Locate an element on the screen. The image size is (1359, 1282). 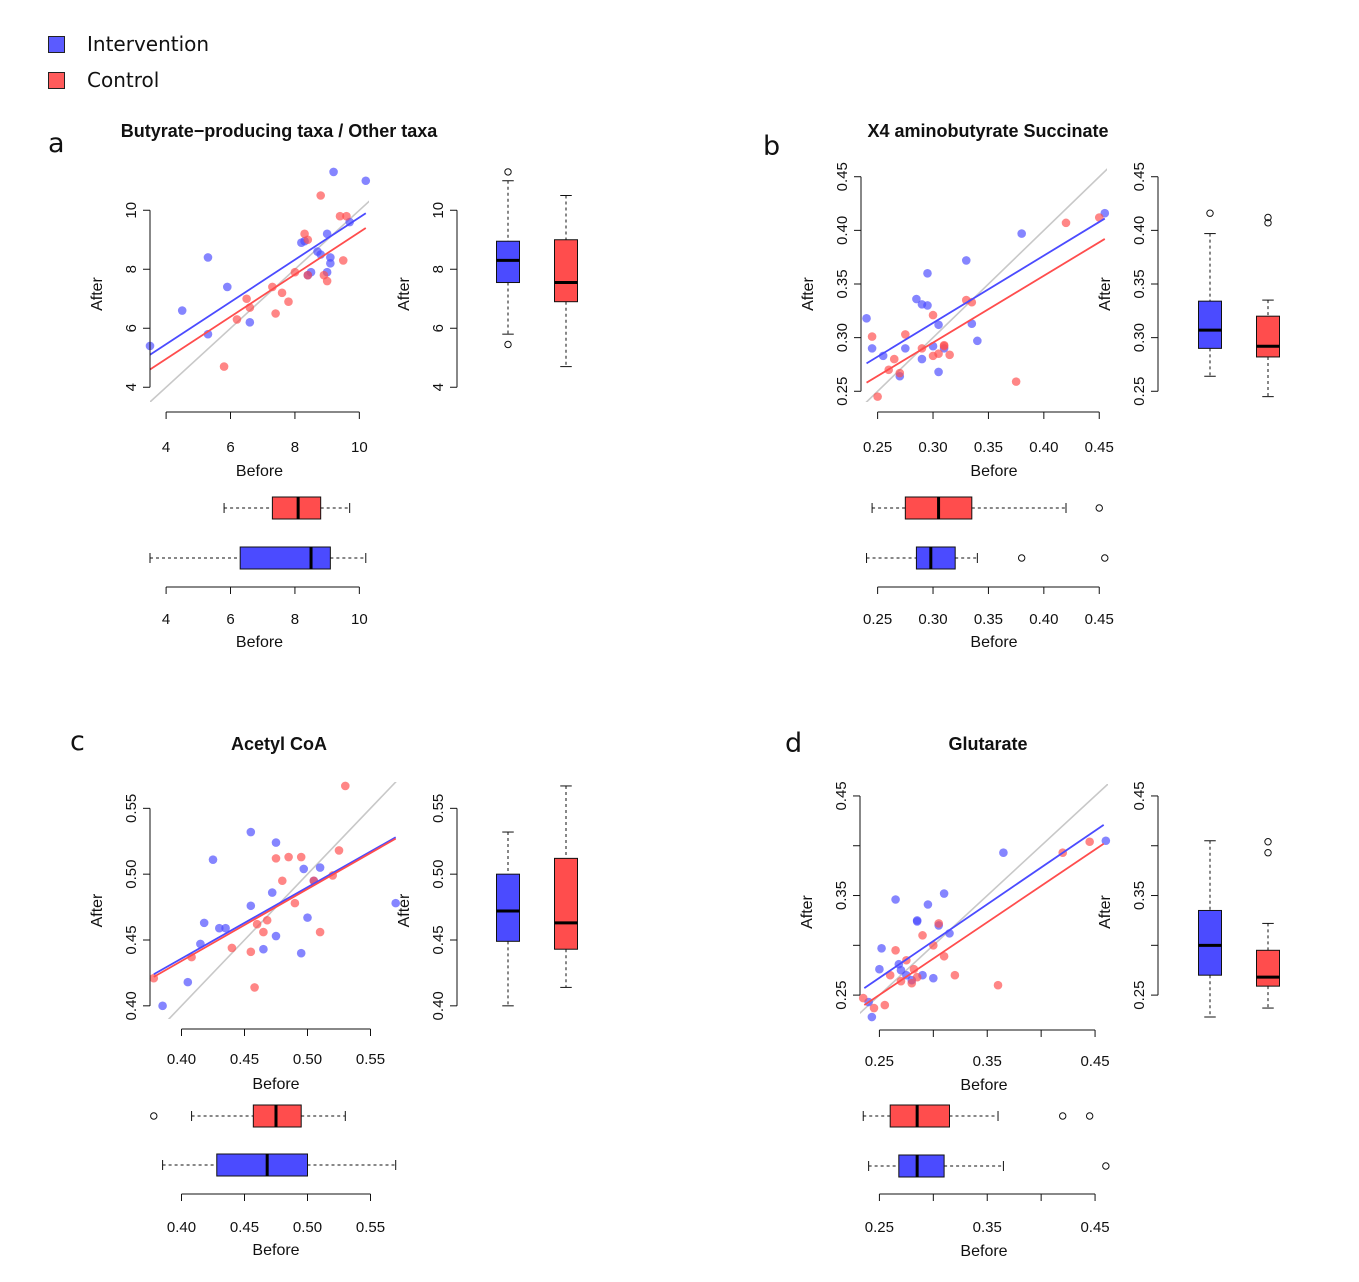
after-box-y-tick-label: 4 is located at coordinates (438, 387).